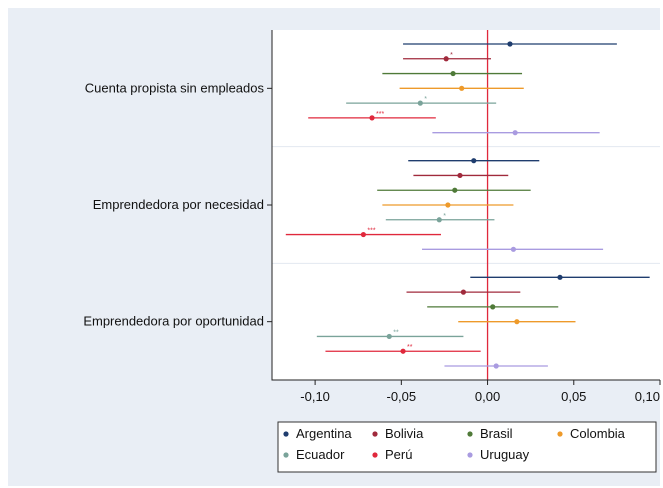  I want to click on legend-item-colombia: Colombia, so click(591, 433).